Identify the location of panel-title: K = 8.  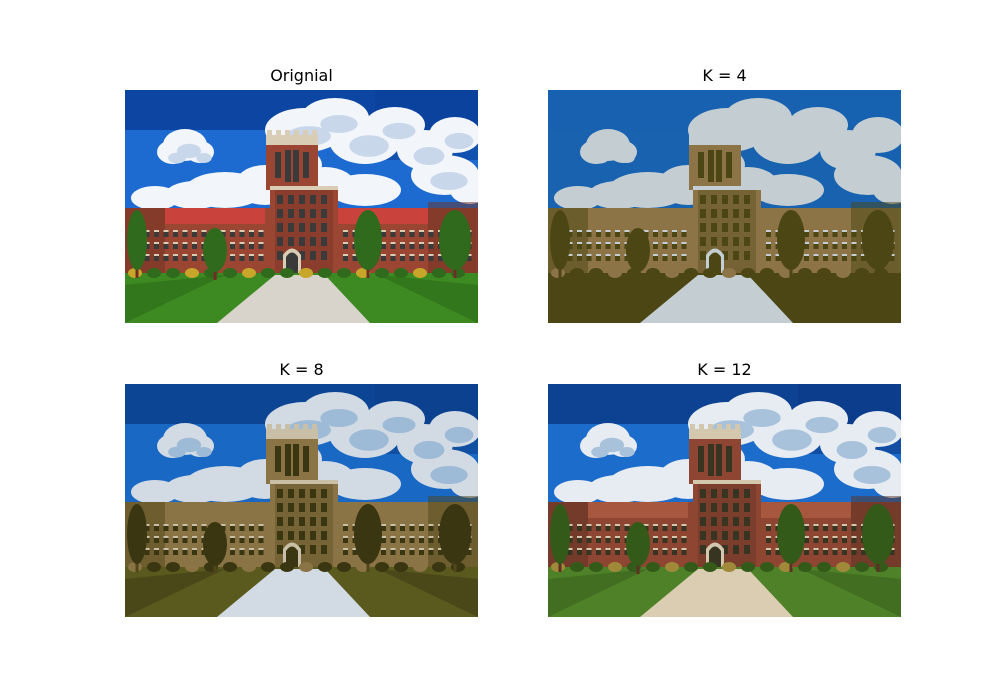
(301, 369).